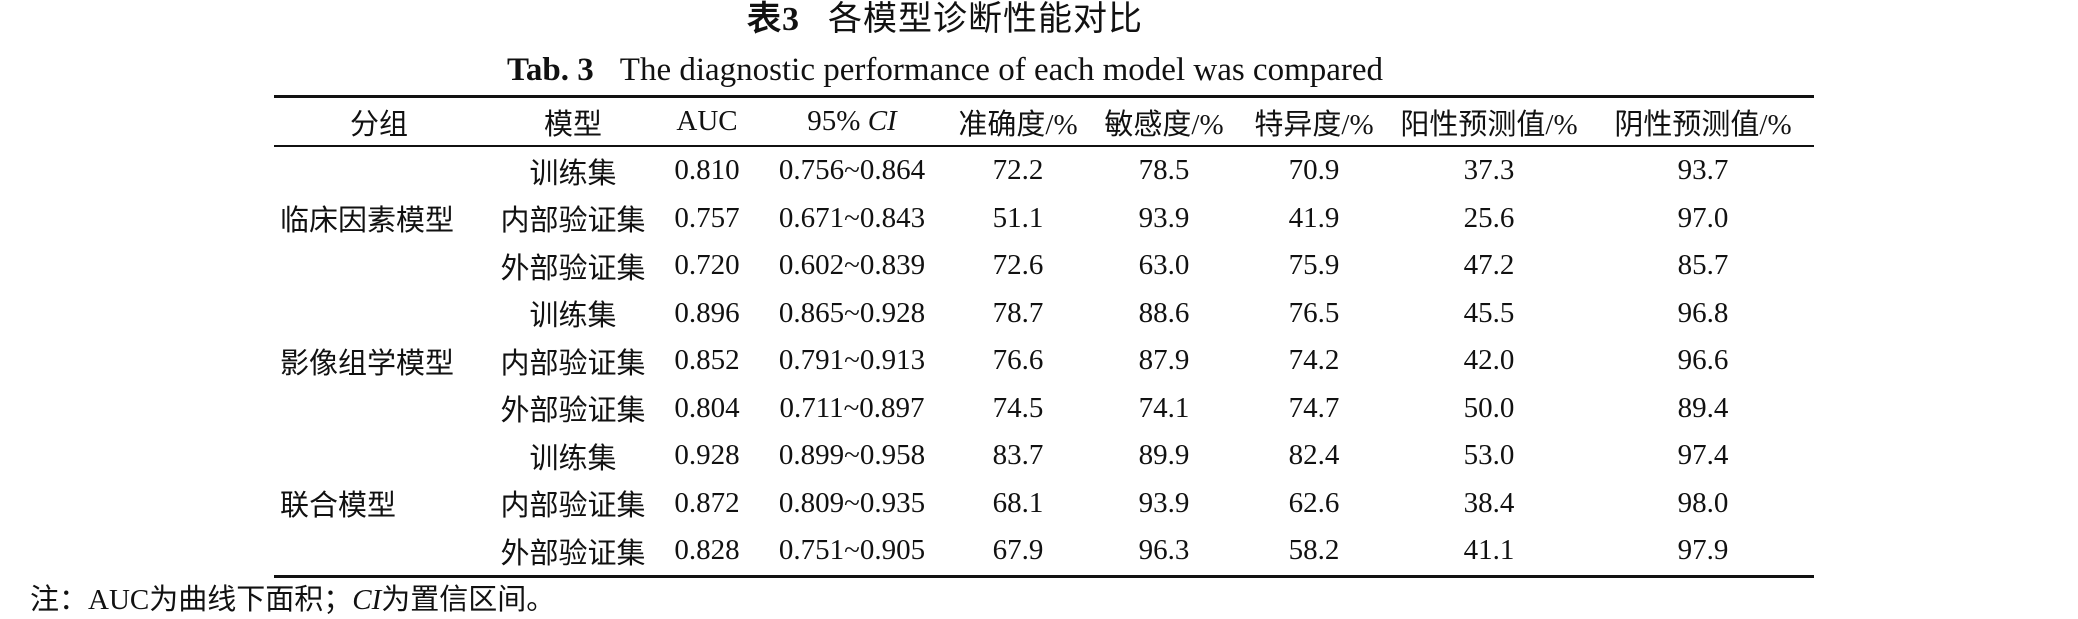  What do you see at coordinates (191, 600) in the screenshot?
I see `footnote-prefix: 注：AUC为曲线下面积；` at bounding box center [191, 600].